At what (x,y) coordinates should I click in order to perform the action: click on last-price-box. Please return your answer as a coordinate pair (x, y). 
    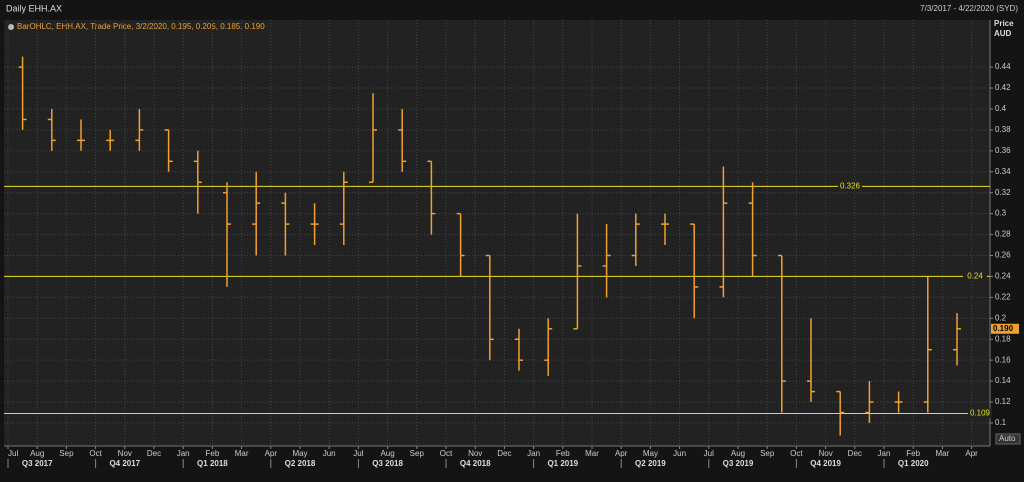
    Looking at the image, I should click on (1005, 328).